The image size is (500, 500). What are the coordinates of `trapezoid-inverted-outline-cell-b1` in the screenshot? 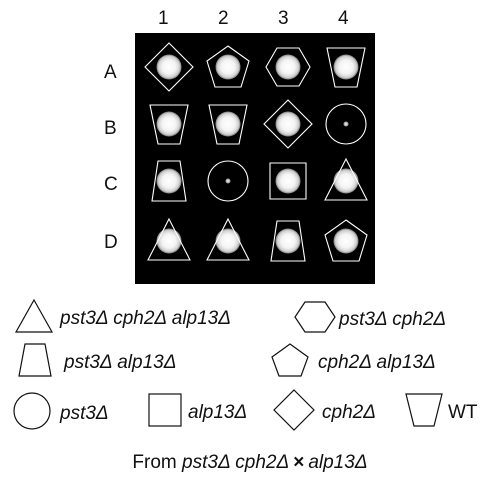 It's located at (169, 124).